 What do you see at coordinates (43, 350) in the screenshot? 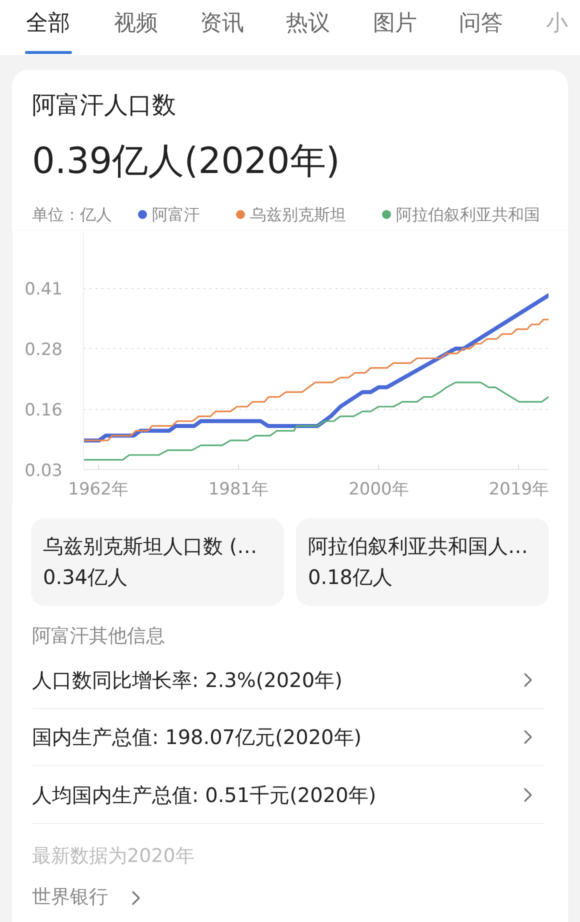
I see `y-tick-label: 0.28` at bounding box center [43, 350].